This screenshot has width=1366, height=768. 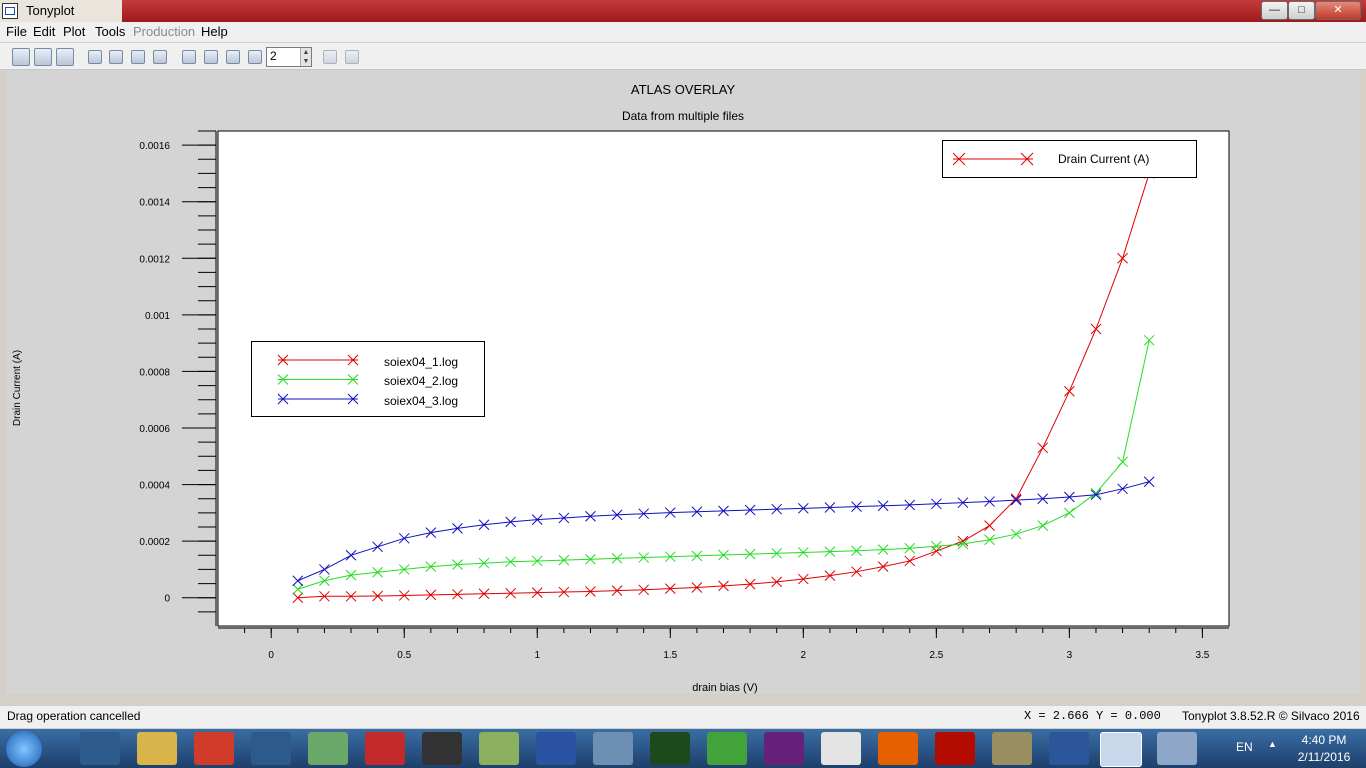 What do you see at coordinates (1092, 716) in the screenshot?
I see `cursor-coordinates: X = 2.666 Y = 0.000` at bounding box center [1092, 716].